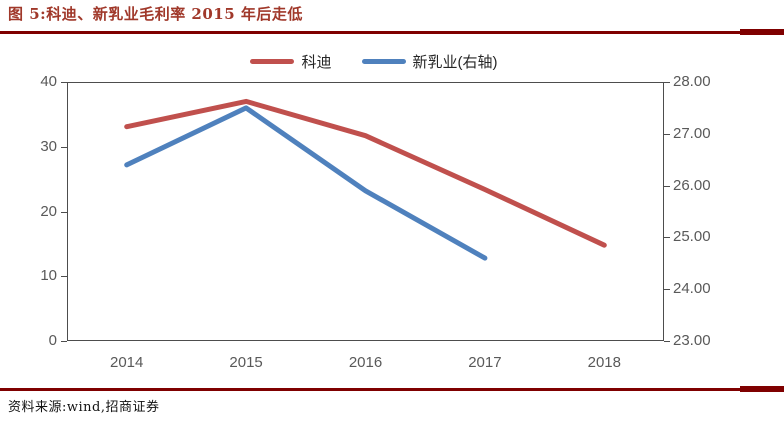  What do you see at coordinates (272, 61) in the screenshot?
I see `kedi-line-swatch-icon` at bounding box center [272, 61].